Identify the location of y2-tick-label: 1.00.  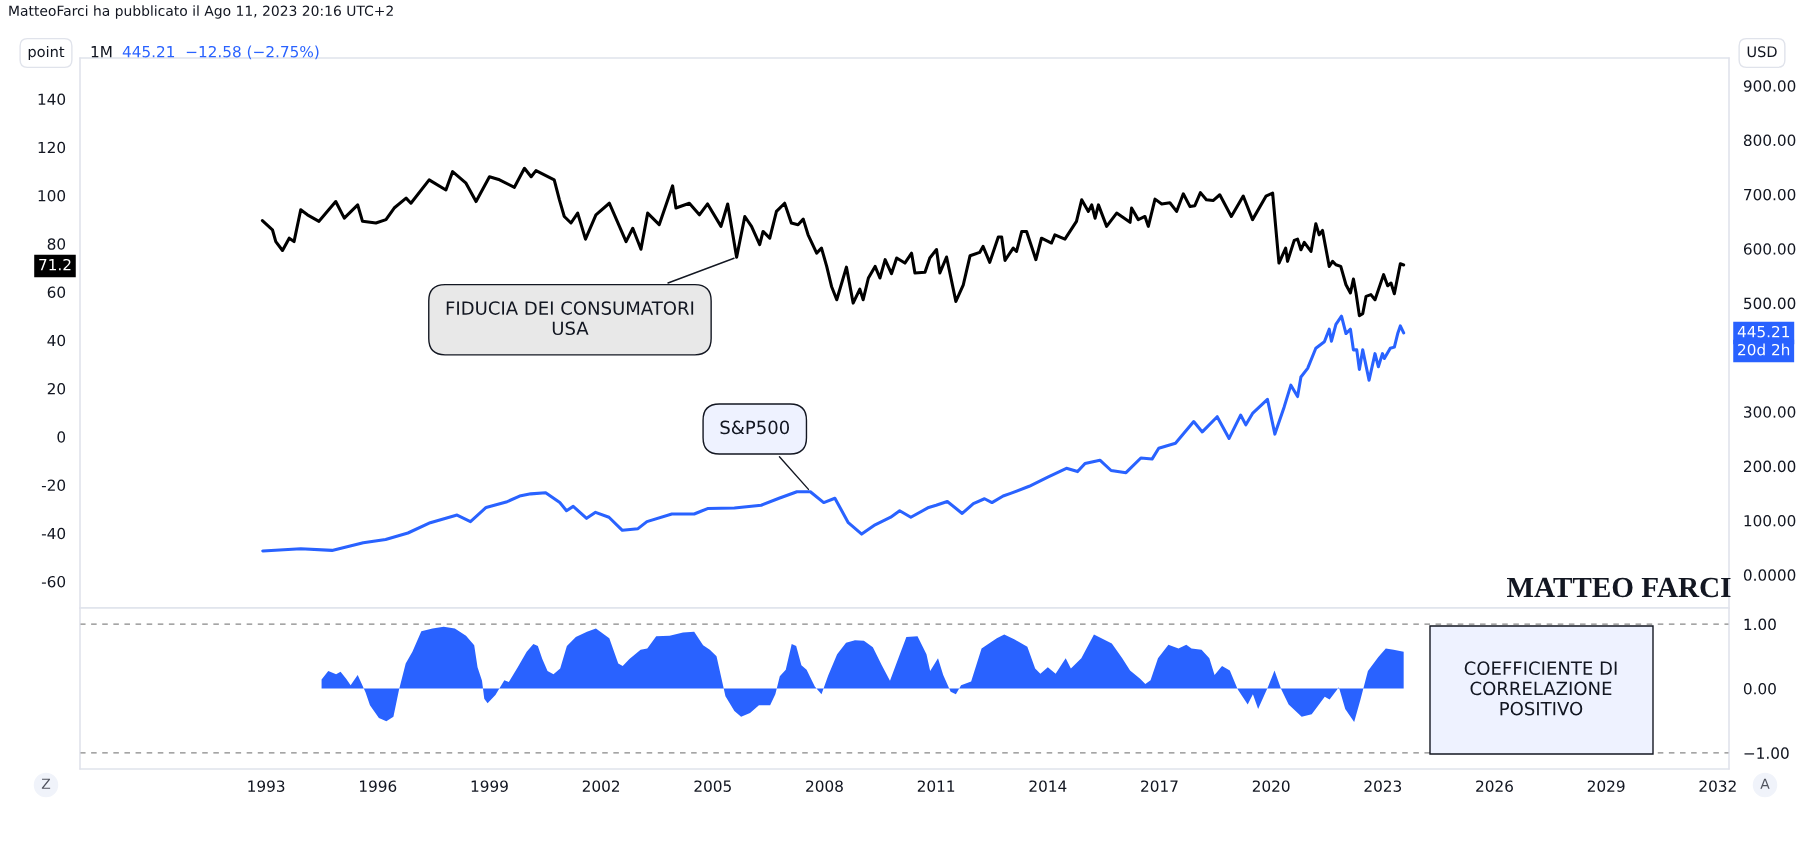
(1760, 624).